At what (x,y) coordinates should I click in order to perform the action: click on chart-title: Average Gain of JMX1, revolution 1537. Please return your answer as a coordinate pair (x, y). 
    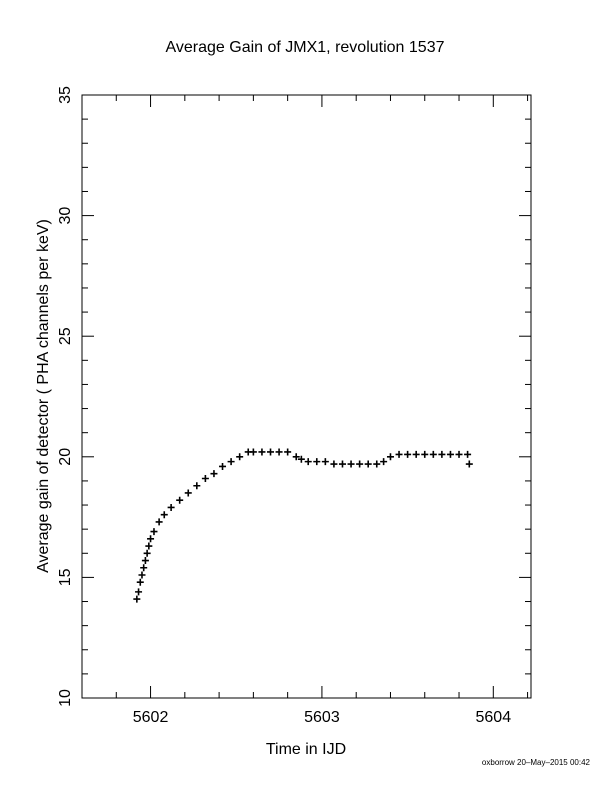
    Looking at the image, I should click on (305, 47).